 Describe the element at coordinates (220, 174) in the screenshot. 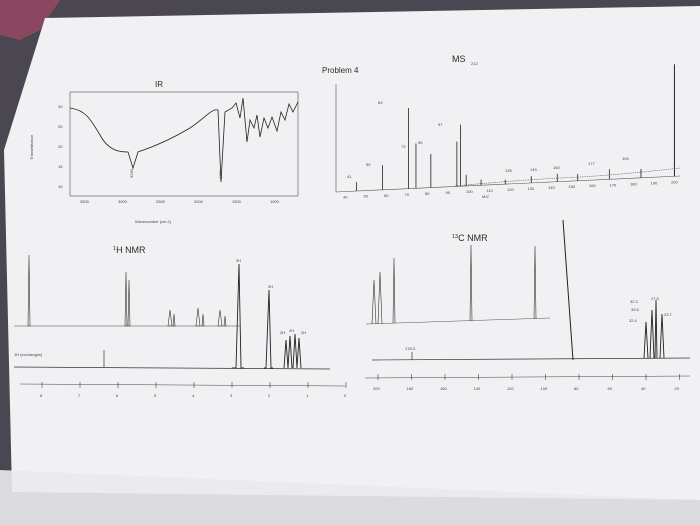

I see `ir-peak-note-2: 1703` at that location.